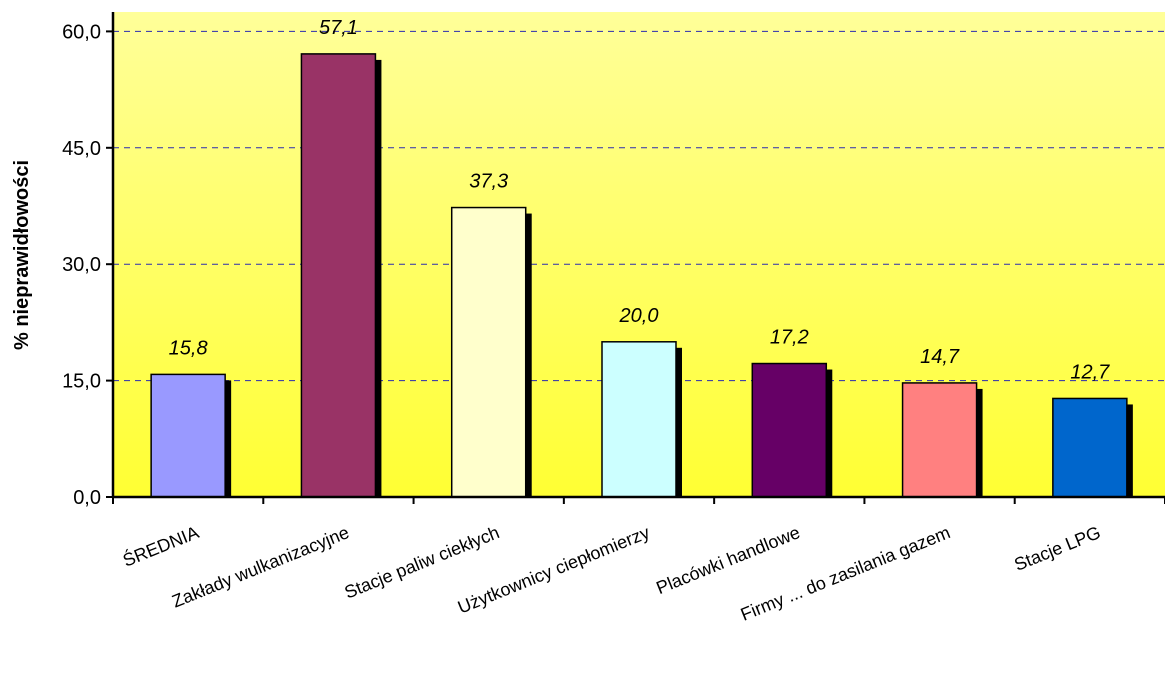  Describe the element at coordinates (81, 32) in the screenshot. I see `y-tick-label: 60,0` at that location.